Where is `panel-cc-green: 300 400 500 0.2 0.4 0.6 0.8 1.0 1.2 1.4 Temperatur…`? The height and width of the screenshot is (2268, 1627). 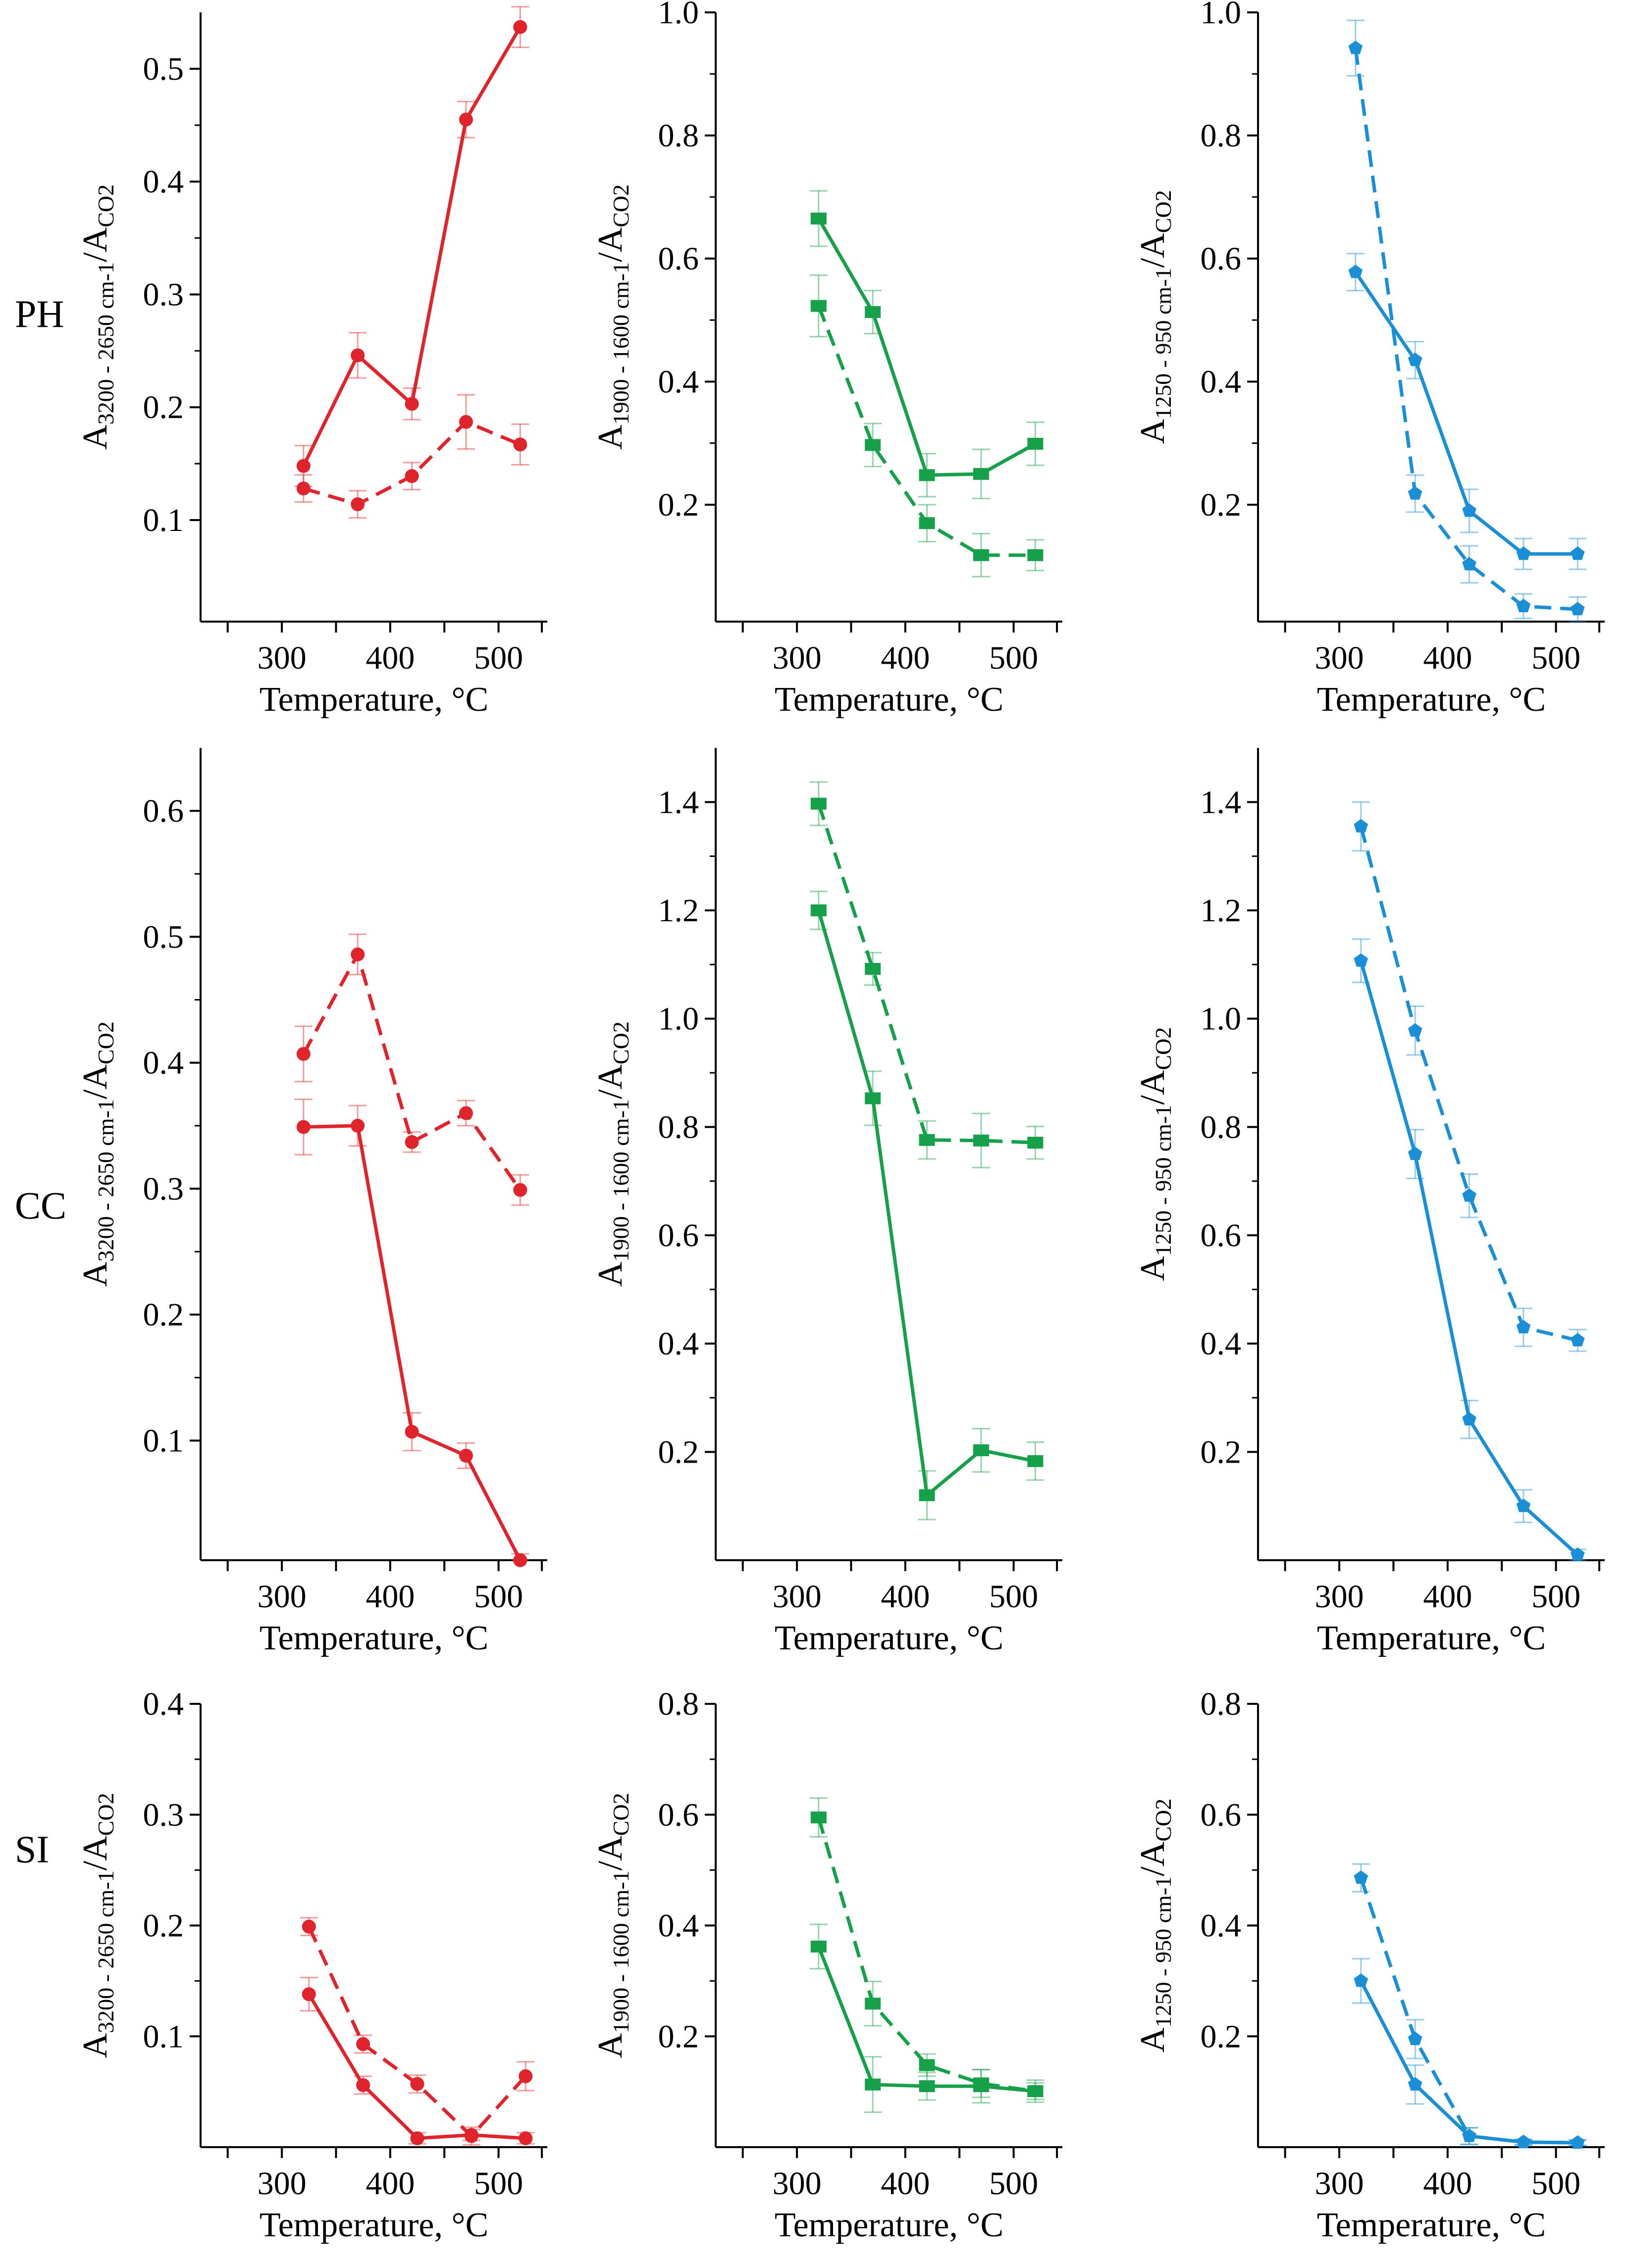 panel-cc-green: 300 400 500 0.2 0.4 0.6 0.8 1.0 1.2 1.4 Temperatur… is located at coordinates (827, 1202).